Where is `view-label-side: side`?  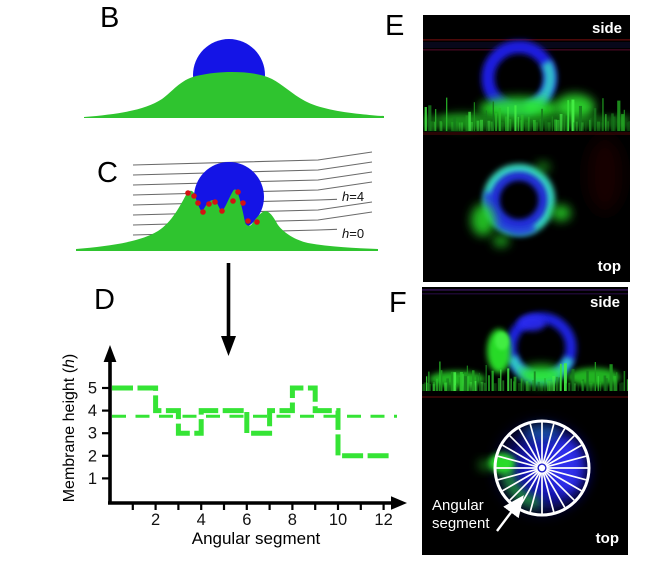 view-label-side: side is located at coordinates (604, 302).